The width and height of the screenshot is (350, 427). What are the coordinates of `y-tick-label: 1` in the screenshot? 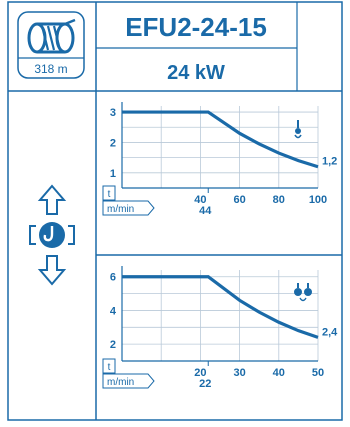 It's located at (113, 174).